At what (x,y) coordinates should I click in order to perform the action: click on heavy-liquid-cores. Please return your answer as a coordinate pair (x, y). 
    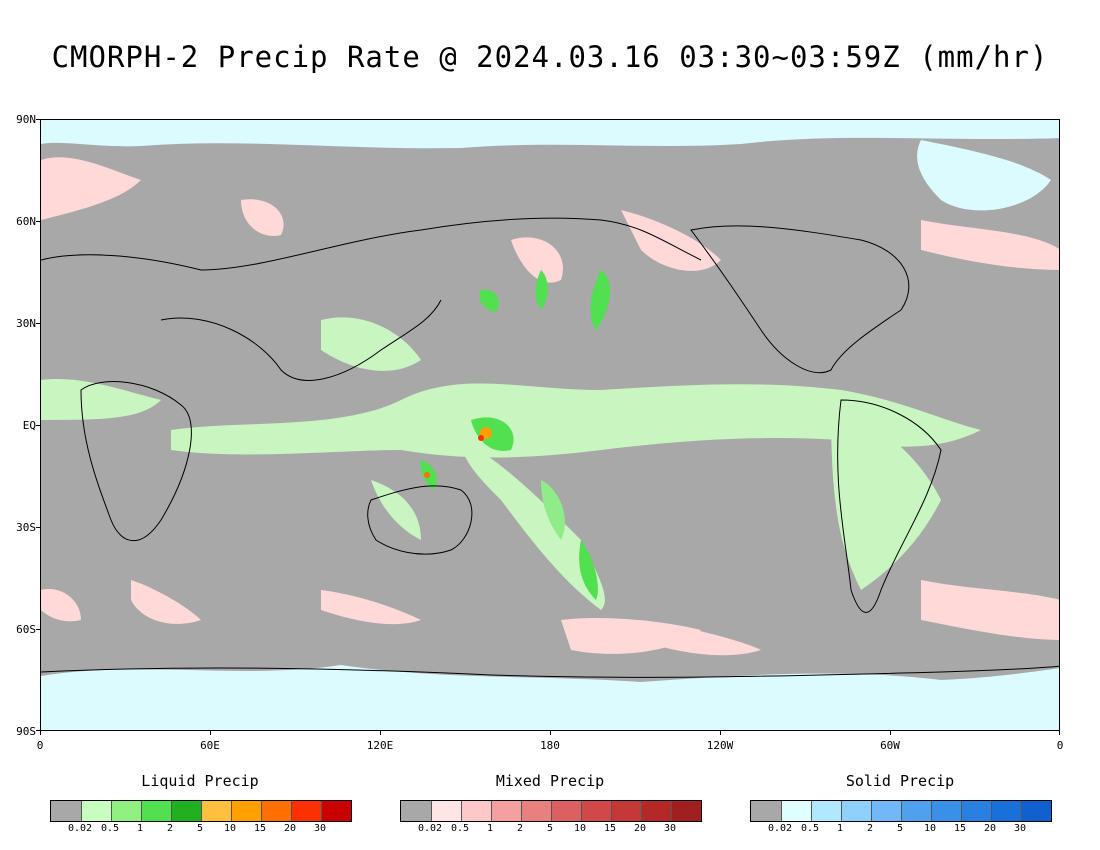
    Looking at the image, I should click on (515, 435).